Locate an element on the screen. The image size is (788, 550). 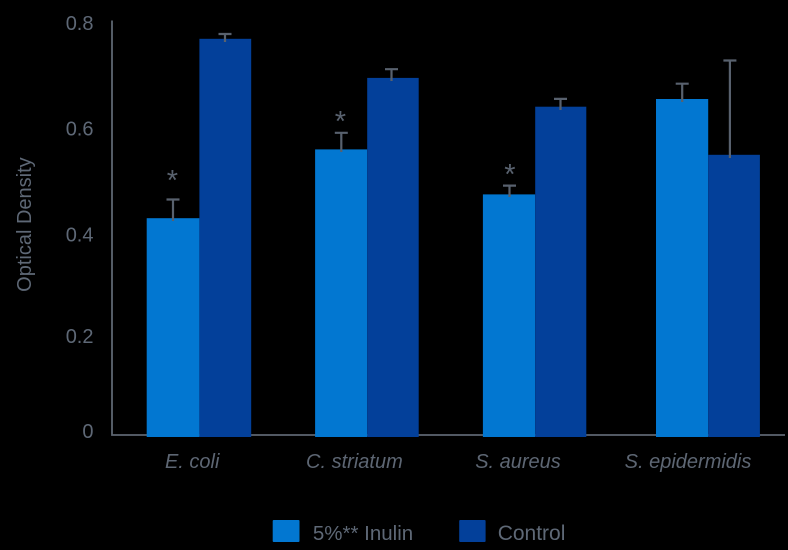
svg-text: C. striatum is located at coordinates (354, 462).